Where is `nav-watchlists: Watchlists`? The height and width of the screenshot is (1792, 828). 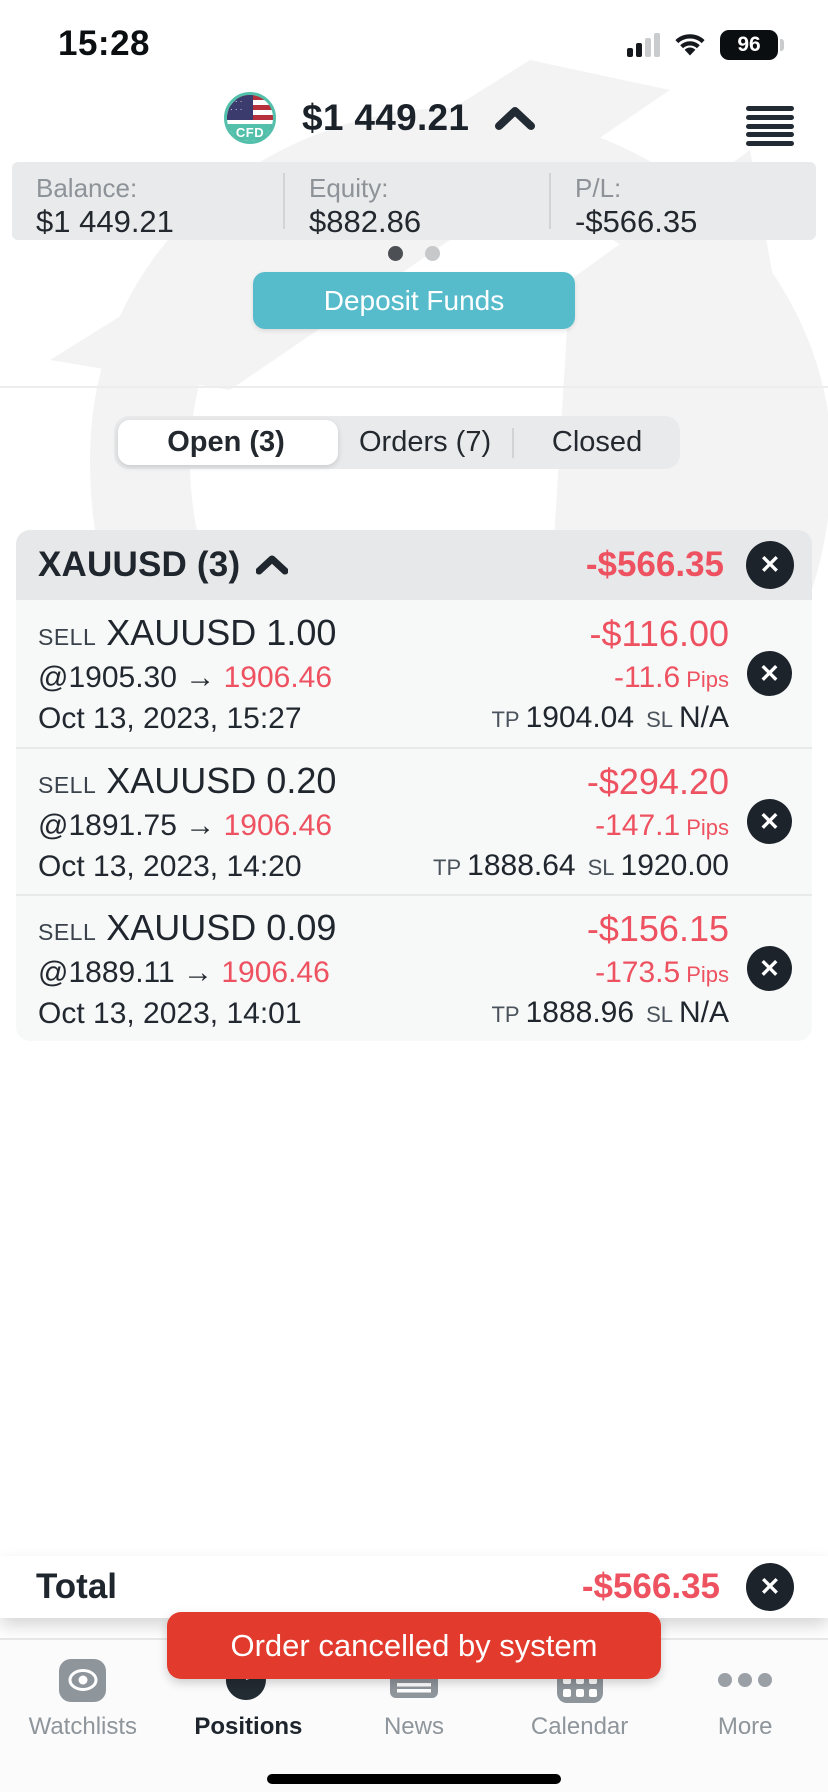 nav-watchlists: Watchlists is located at coordinates (83, 1724).